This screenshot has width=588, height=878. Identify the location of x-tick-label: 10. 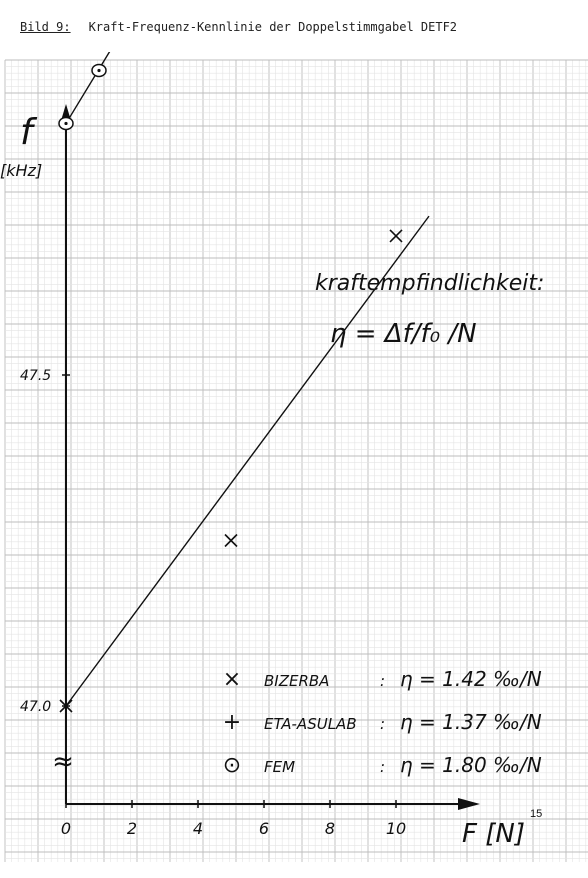
(396, 828).